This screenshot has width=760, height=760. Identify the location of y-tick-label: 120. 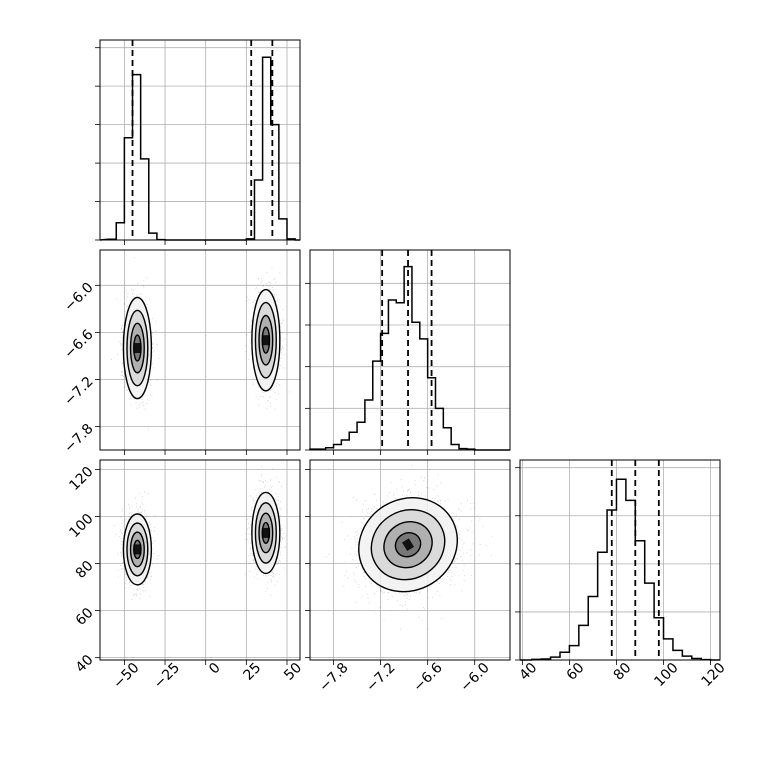
(81, 479).